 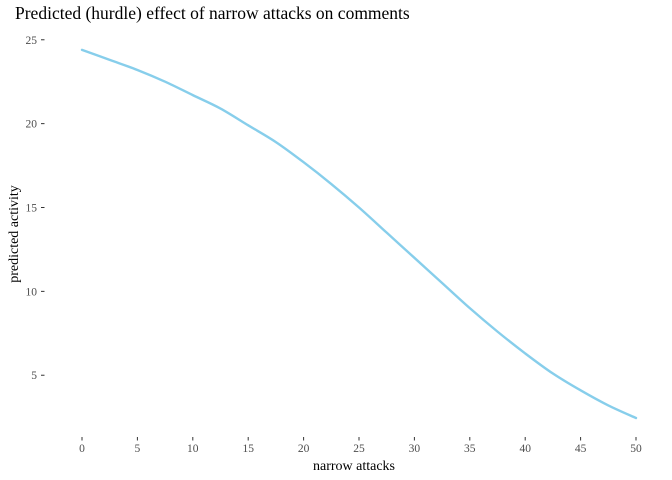 I want to click on y-tick-label: 5, so click(x=34, y=376).